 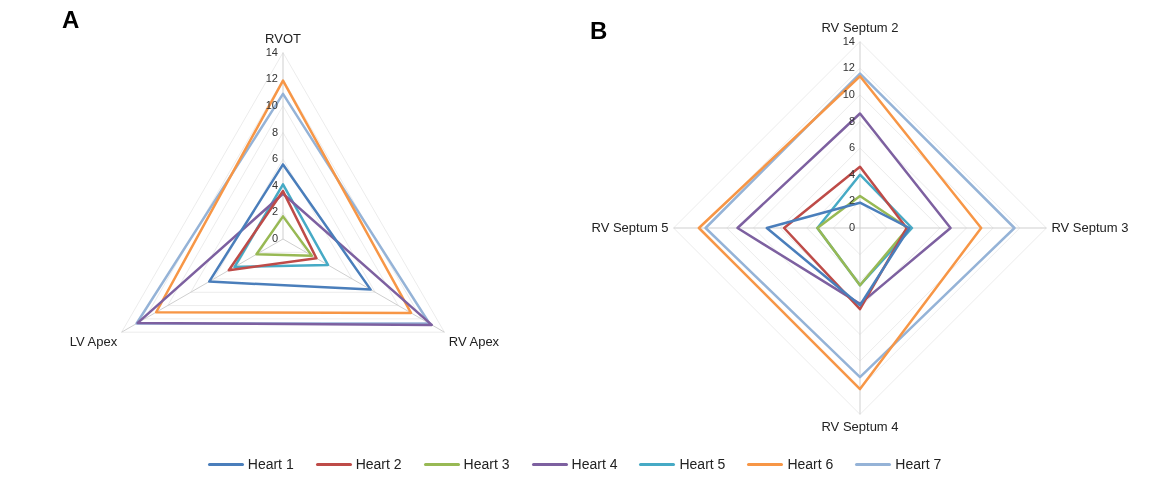 I want to click on legend-label: Heart 3, so click(x=486, y=464).